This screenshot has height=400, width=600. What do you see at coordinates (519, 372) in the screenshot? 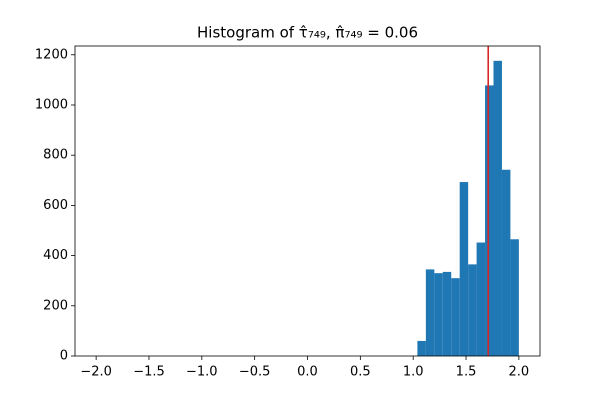
I see `x-tick-label: 2.0` at bounding box center [519, 372].